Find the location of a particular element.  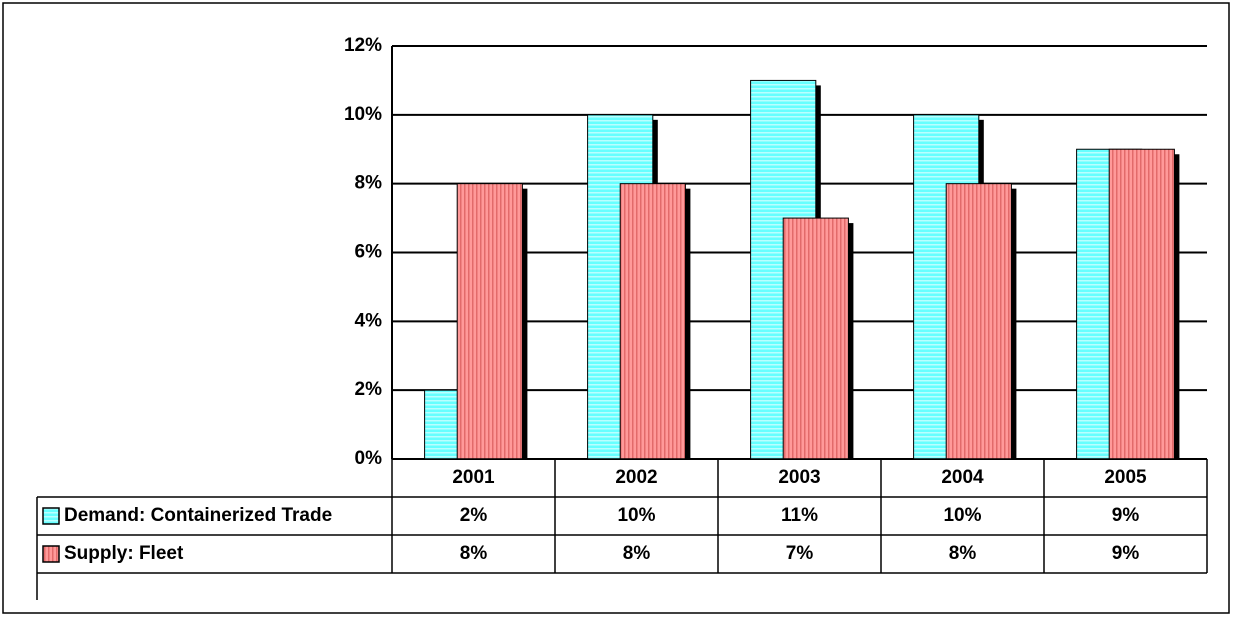

table-value: 2% is located at coordinates (474, 515).